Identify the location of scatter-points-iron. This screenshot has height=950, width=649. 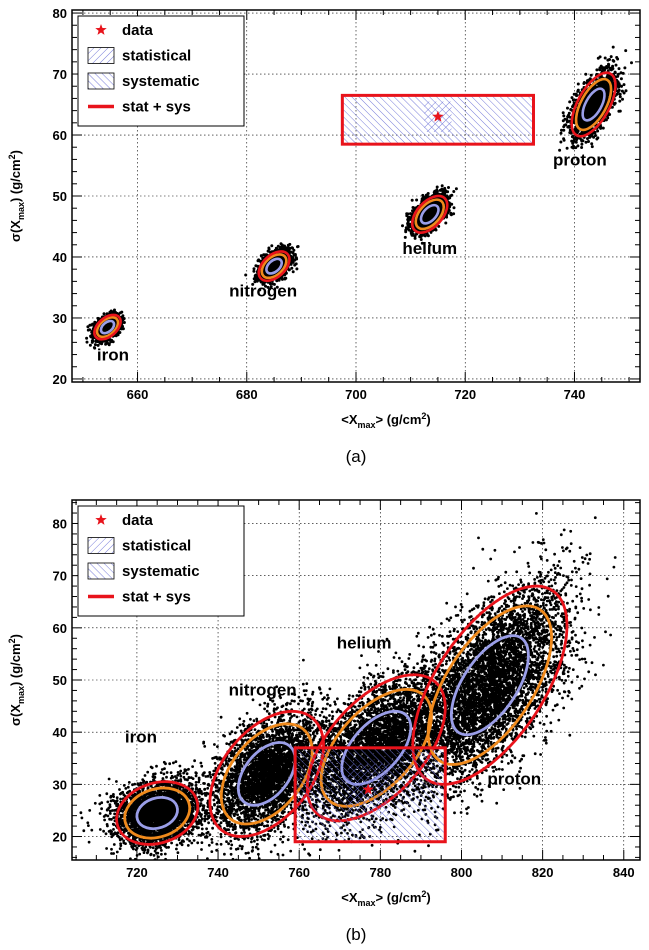
(105, 329).